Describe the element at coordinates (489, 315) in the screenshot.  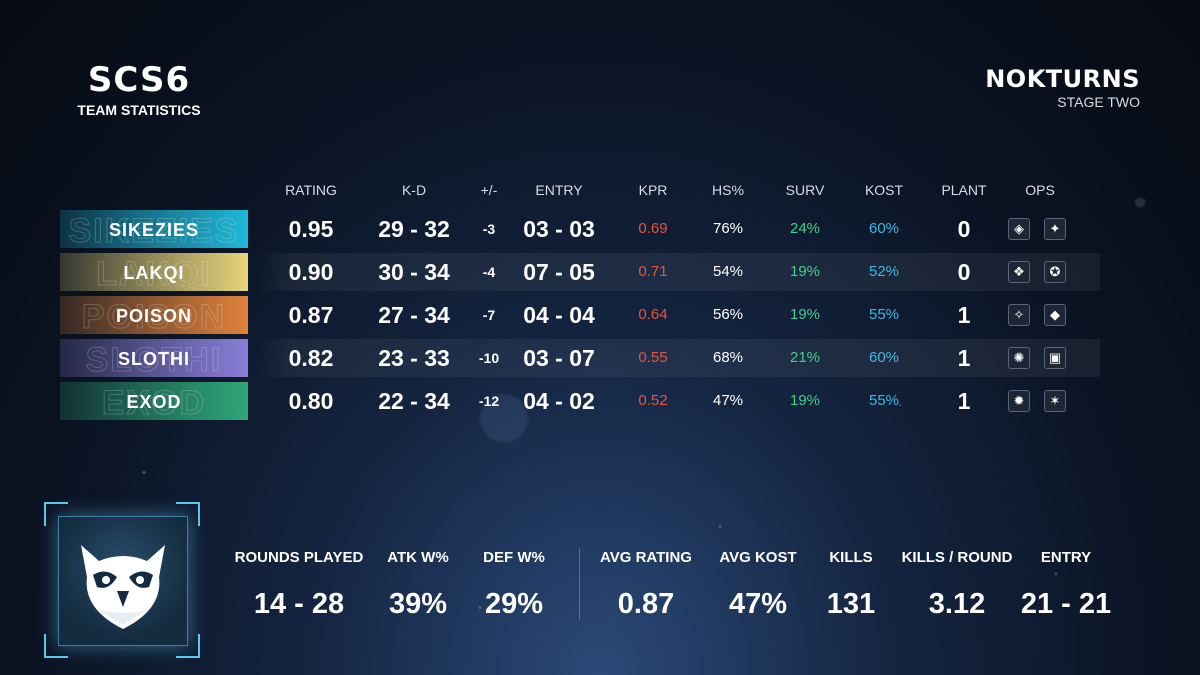
I see `player-plus-minus: -7` at that location.